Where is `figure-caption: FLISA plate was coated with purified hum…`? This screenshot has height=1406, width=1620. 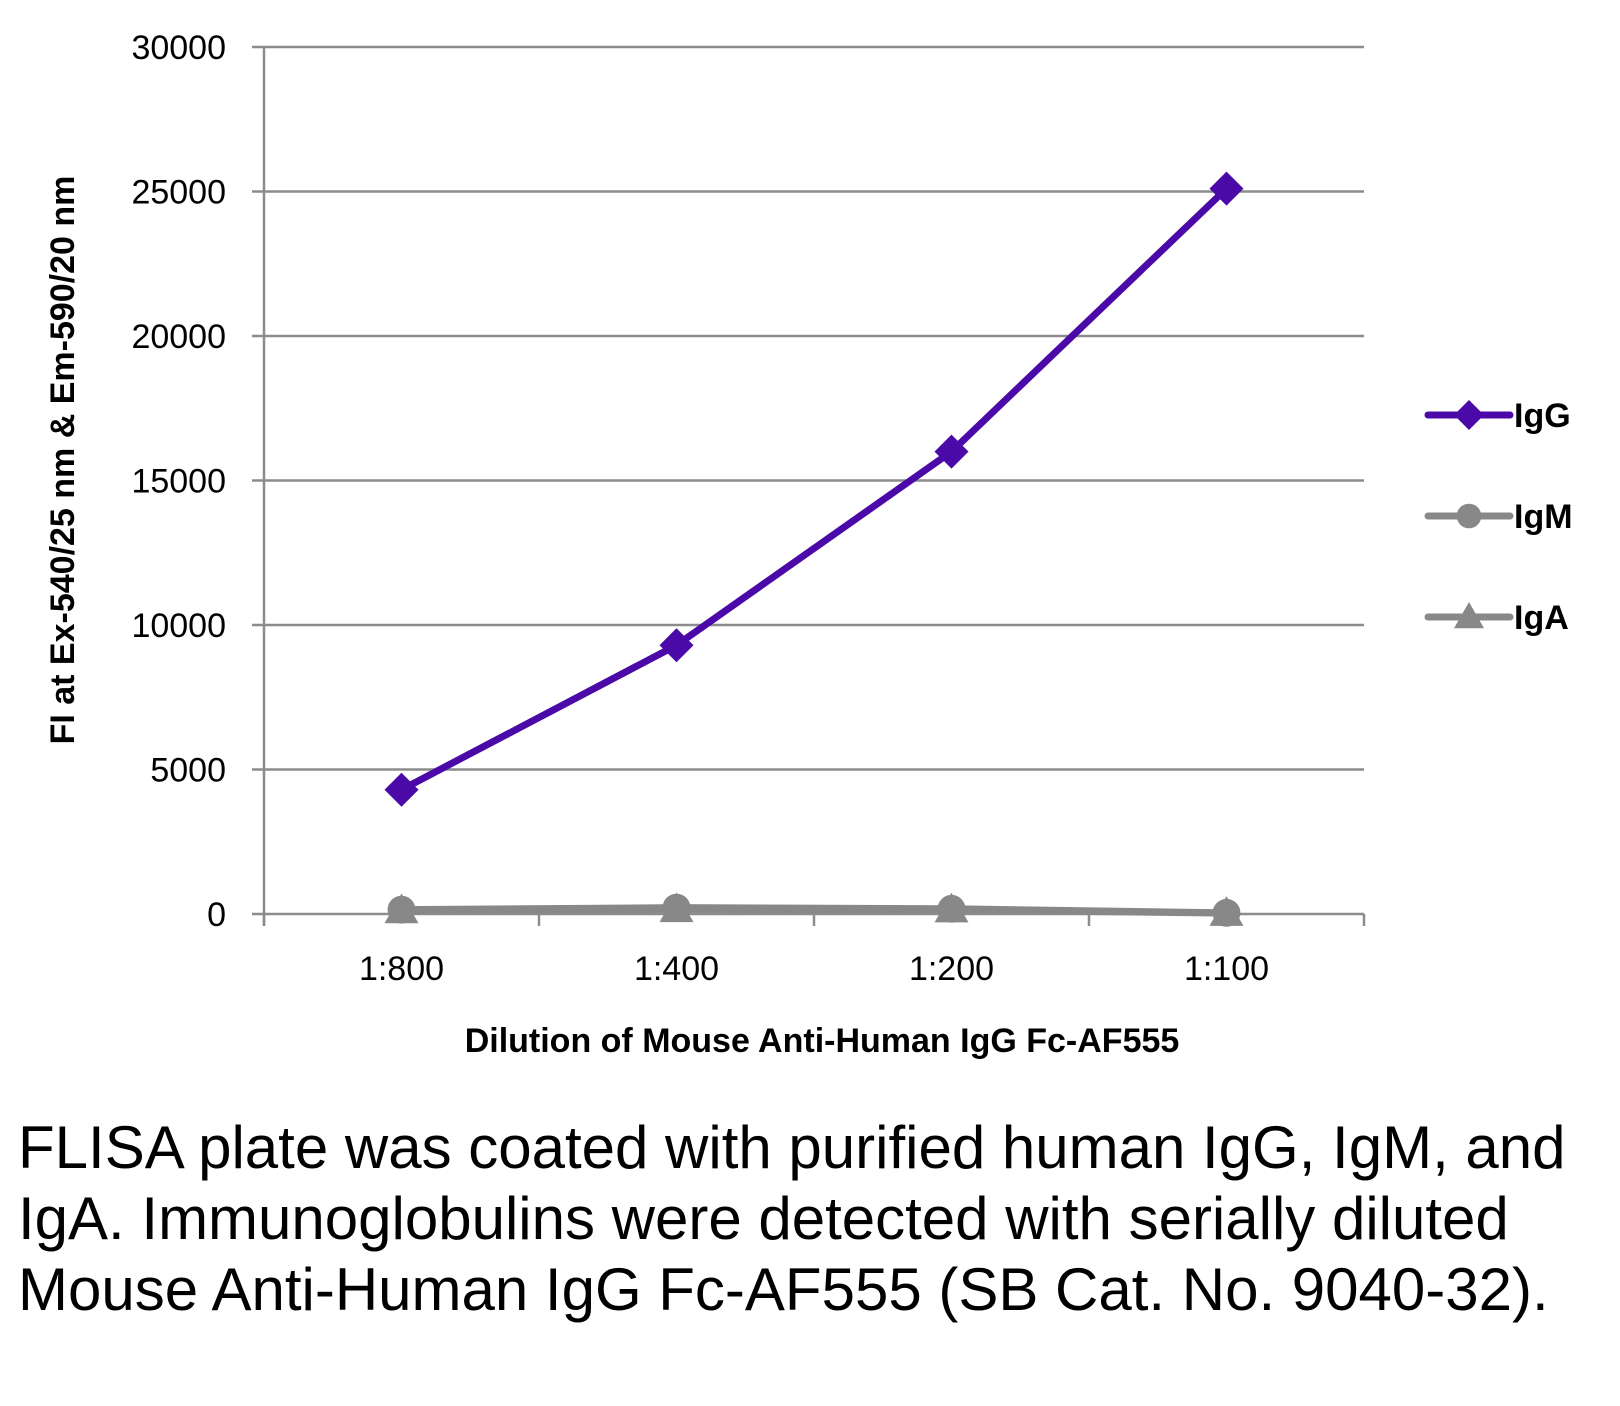 figure-caption: FLISA plate was coated with purified hum… is located at coordinates (792, 1218).